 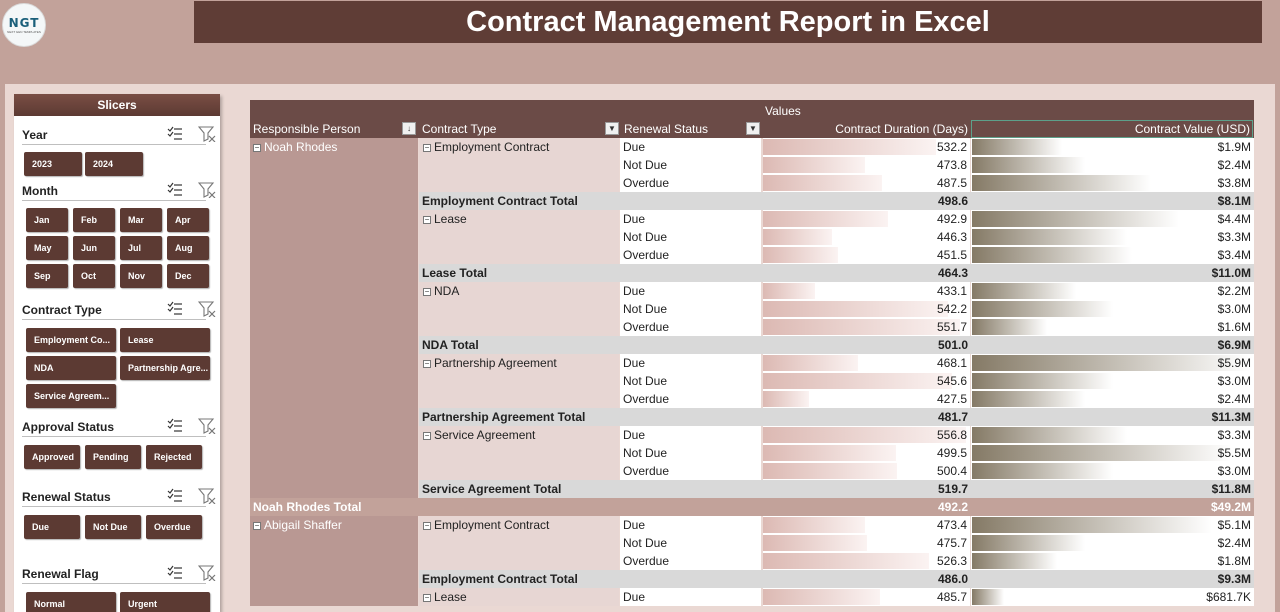 I want to click on slicer-button-month: Sep, so click(x=47, y=276).